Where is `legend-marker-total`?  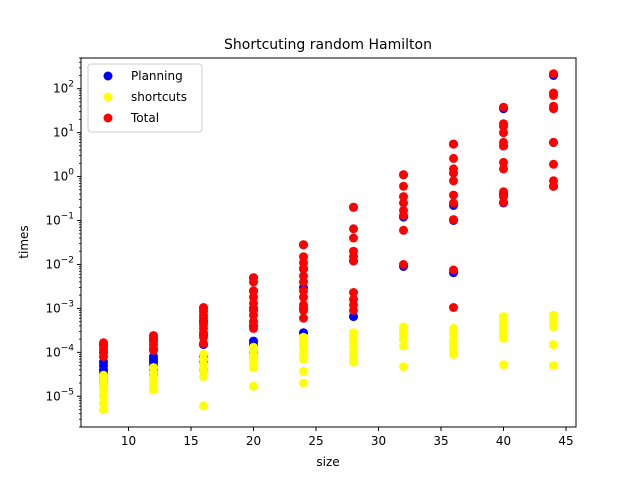
legend-marker-total is located at coordinates (108, 118).